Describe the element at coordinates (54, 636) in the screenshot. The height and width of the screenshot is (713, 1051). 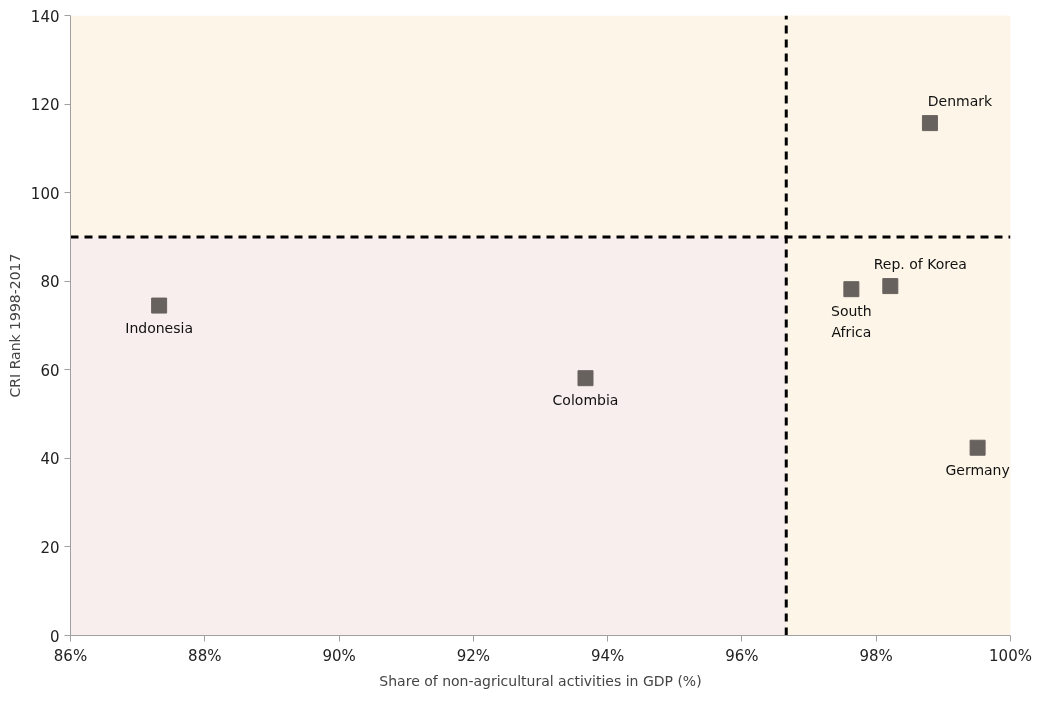
I see `y-tick-label: 0` at that location.